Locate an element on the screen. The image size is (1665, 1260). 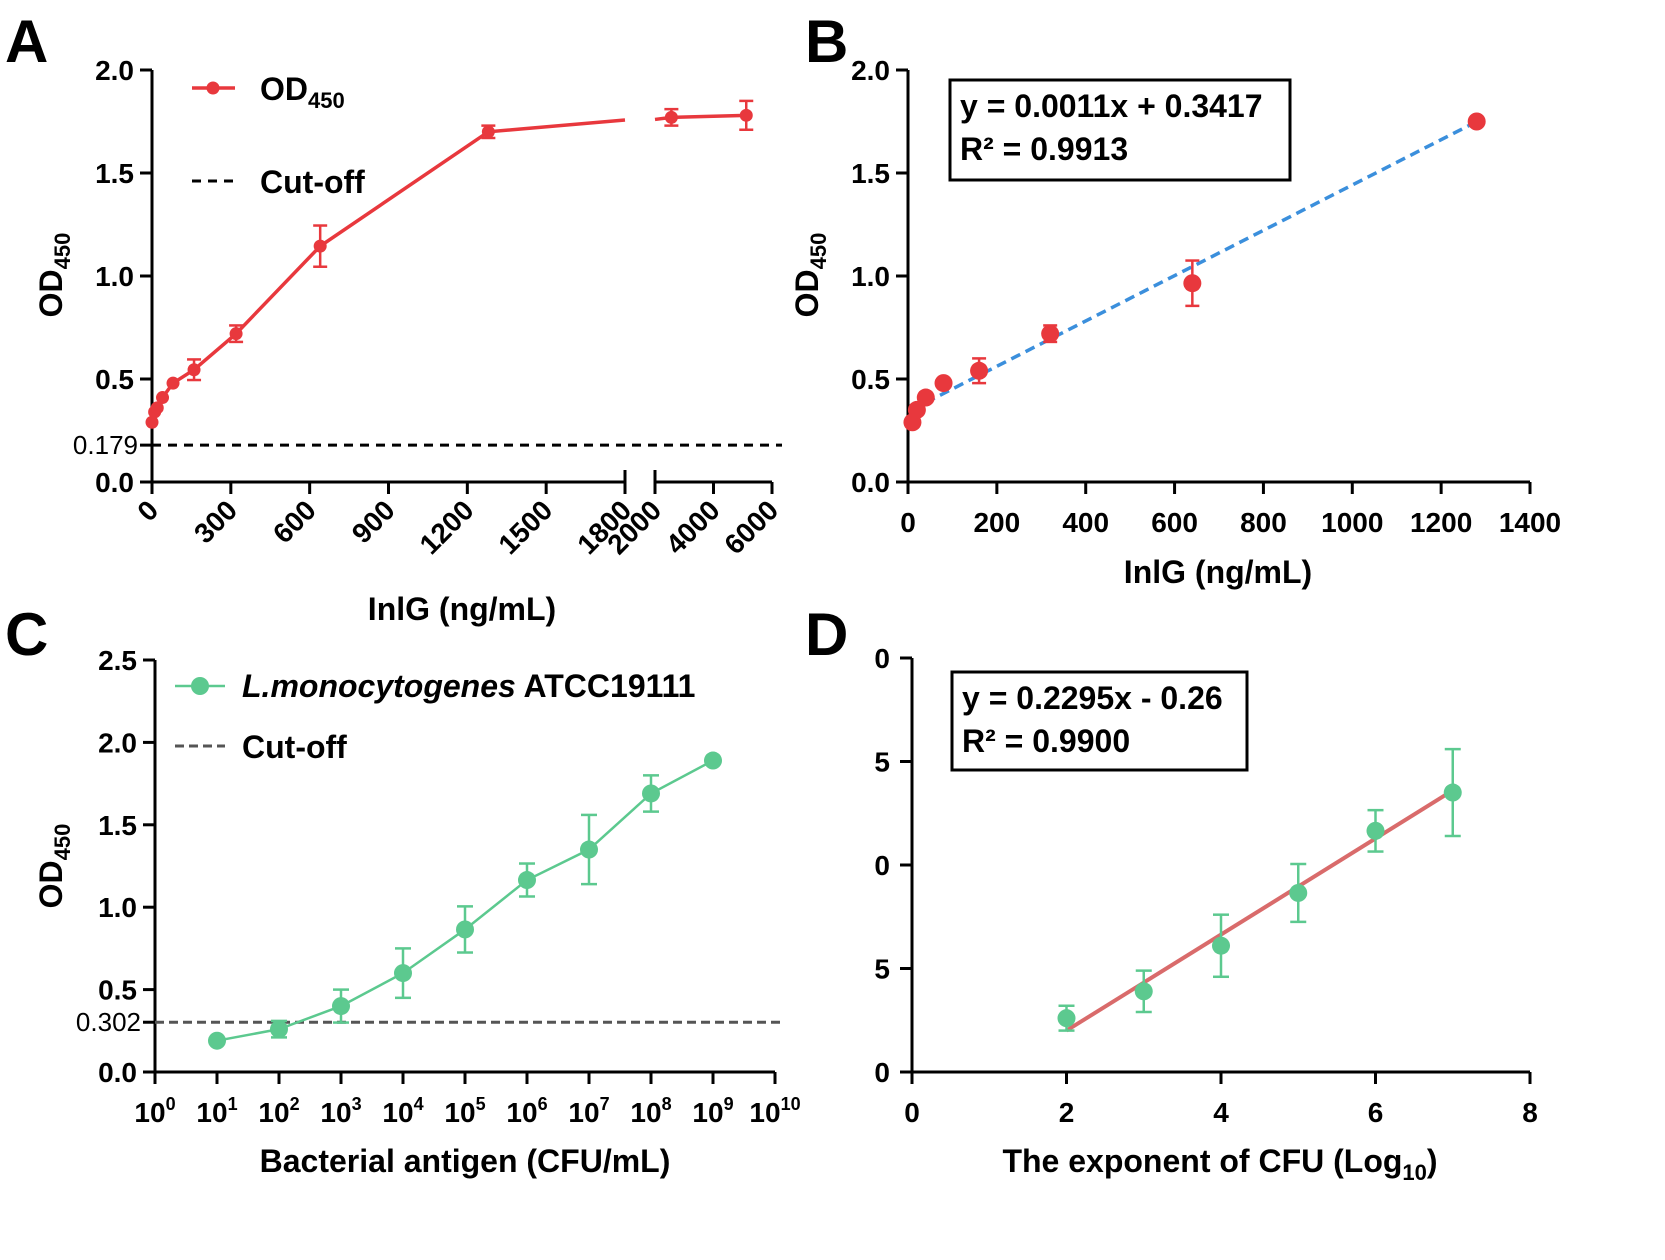
x-tick-label: 400 is located at coordinates (1085, 522).